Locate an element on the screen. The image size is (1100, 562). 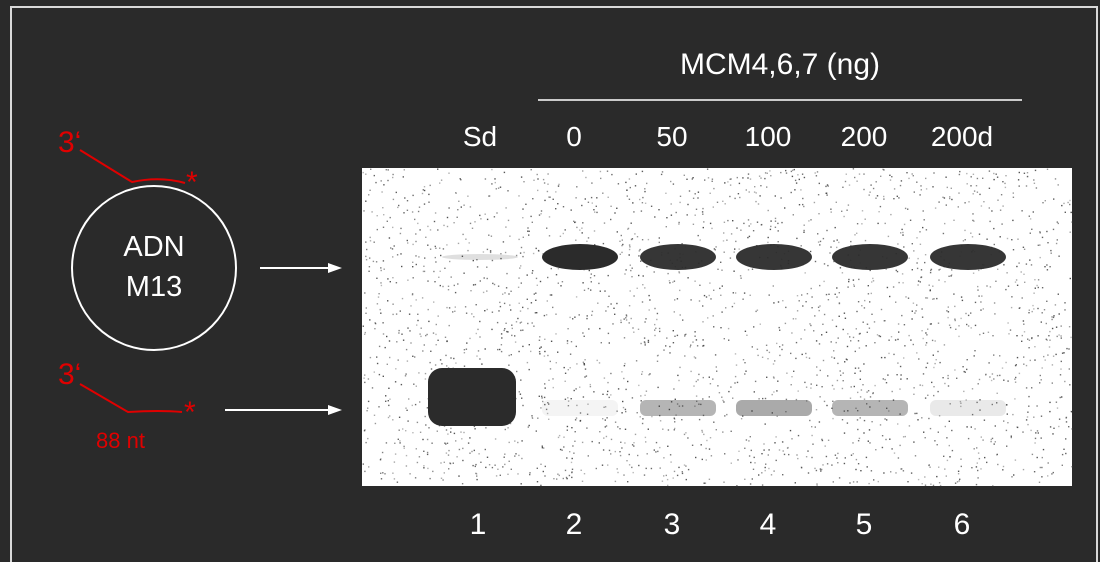
lane-amount-label: 200d is located at coordinates (962, 136).